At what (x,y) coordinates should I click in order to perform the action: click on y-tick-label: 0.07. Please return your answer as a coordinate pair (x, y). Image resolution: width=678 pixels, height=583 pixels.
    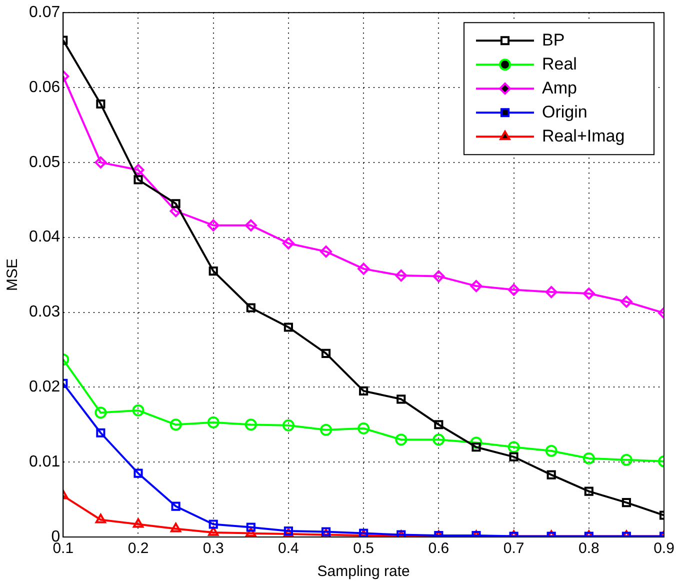
    Looking at the image, I should click on (44, 13).